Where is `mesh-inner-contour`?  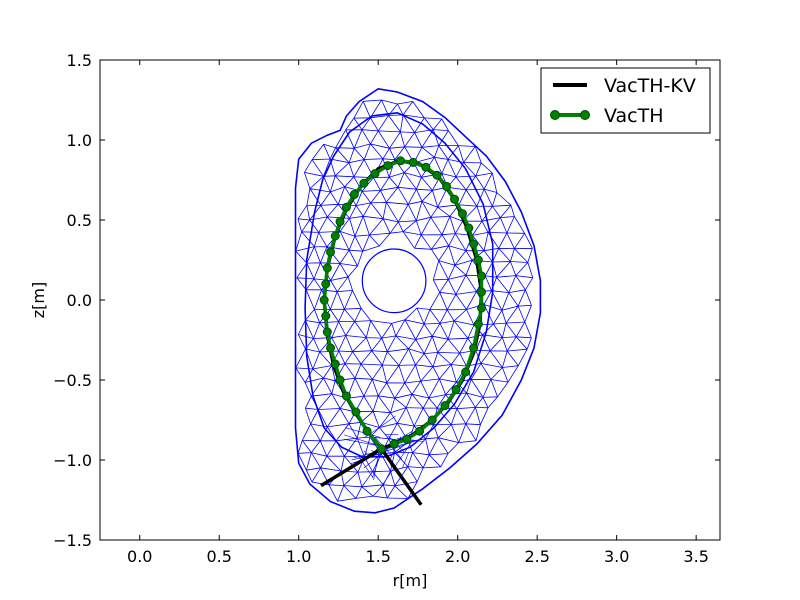 mesh-inner-contour is located at coordinates (399, 284).